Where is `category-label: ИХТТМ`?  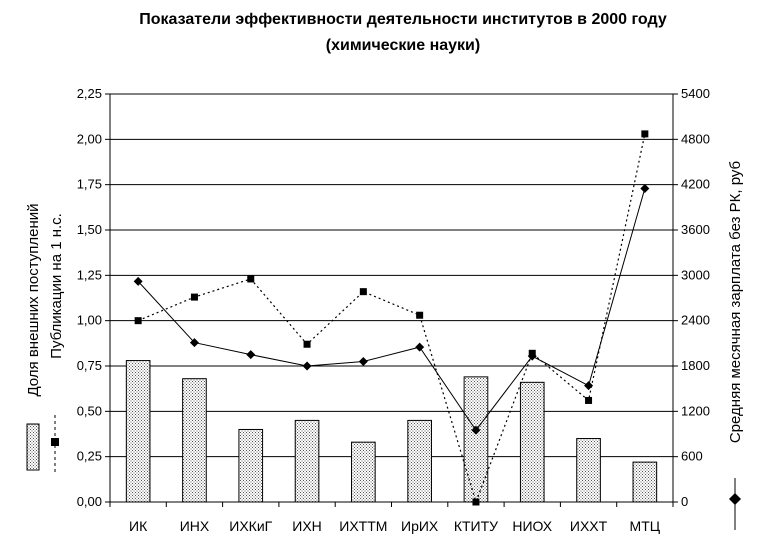 category-label: ИХТТМ is located at coordinates (363, 526).